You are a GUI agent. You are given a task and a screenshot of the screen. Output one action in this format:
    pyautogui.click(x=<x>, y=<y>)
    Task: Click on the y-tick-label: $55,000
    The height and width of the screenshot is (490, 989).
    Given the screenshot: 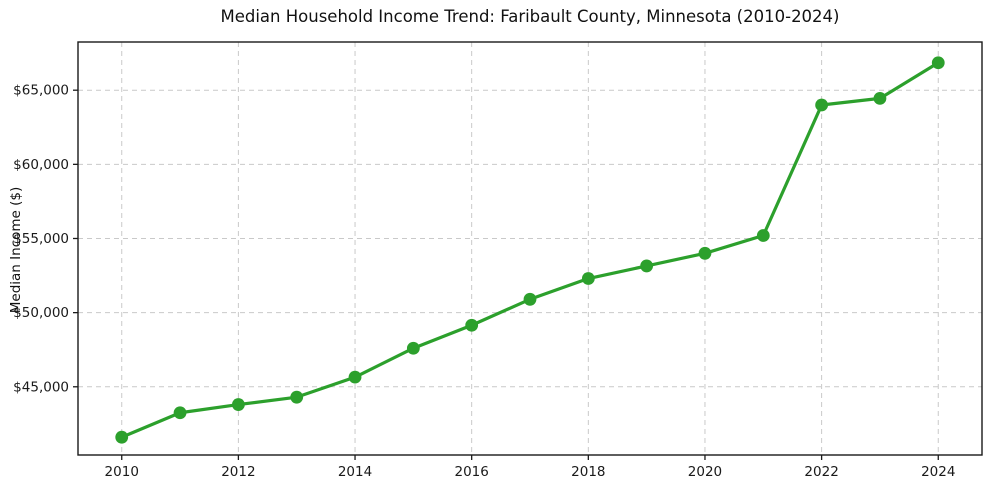 What is the action you would take?
    pyautogui.click(x=41, y=239)
    